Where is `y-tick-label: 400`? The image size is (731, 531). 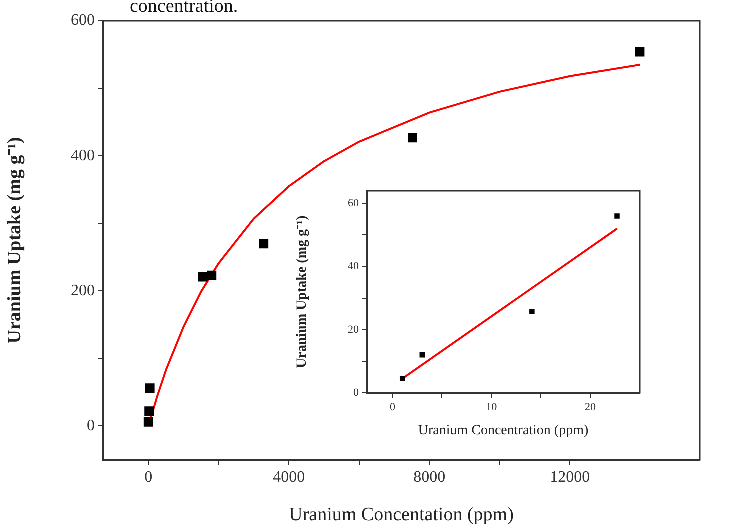 y-tick-label: 400 is located at coordinates (83, 155).